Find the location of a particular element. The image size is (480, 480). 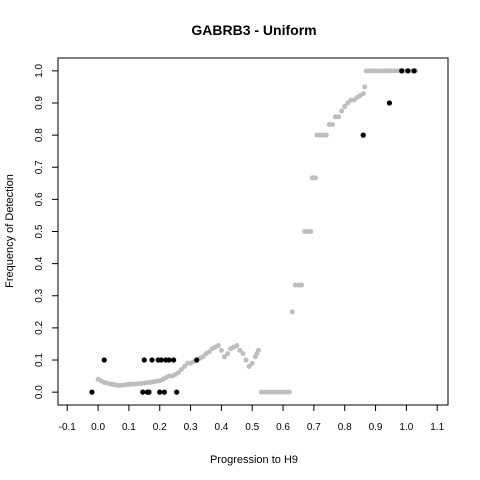

y-tick-label: 0.0 is located at coordinates (39, 392).